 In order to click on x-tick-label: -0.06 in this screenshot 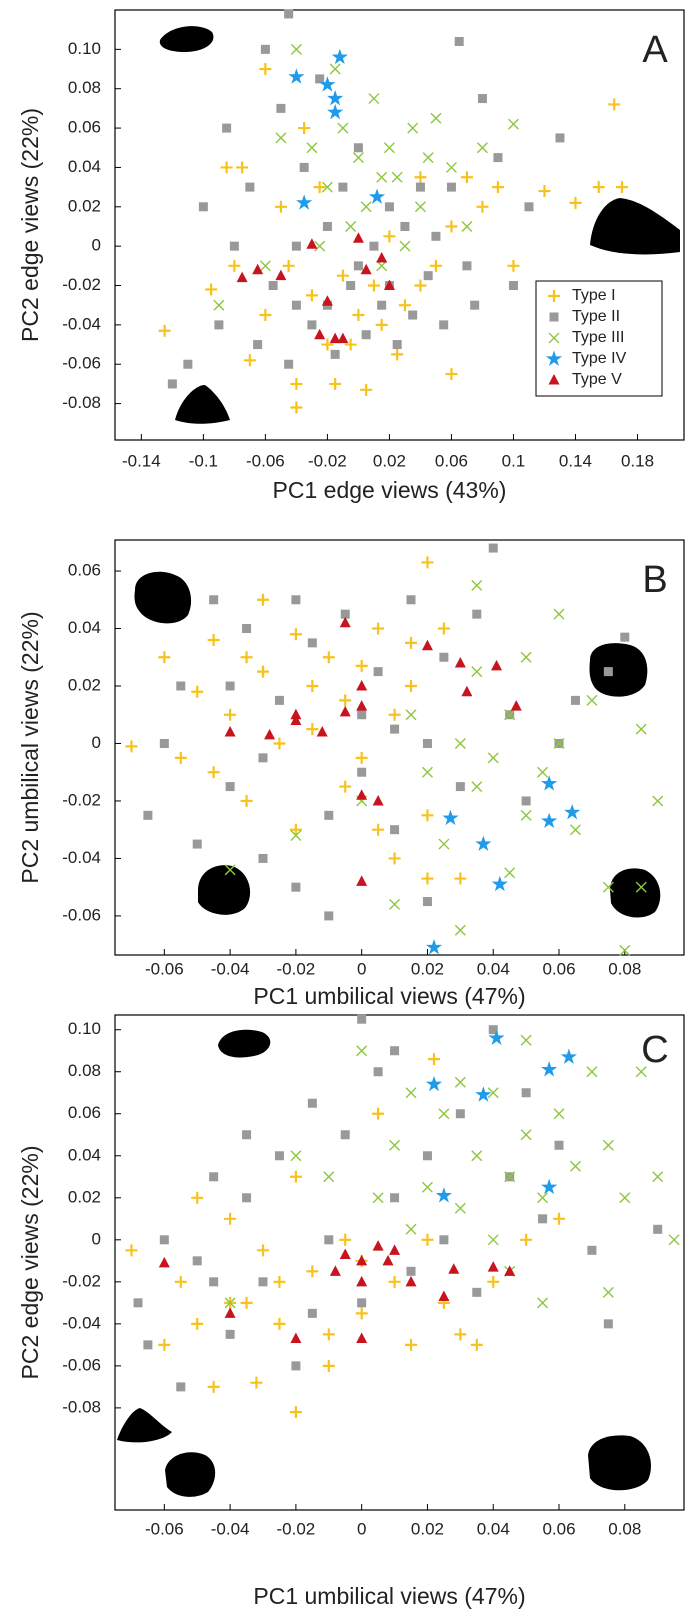, I will do `click(265, 460)`.